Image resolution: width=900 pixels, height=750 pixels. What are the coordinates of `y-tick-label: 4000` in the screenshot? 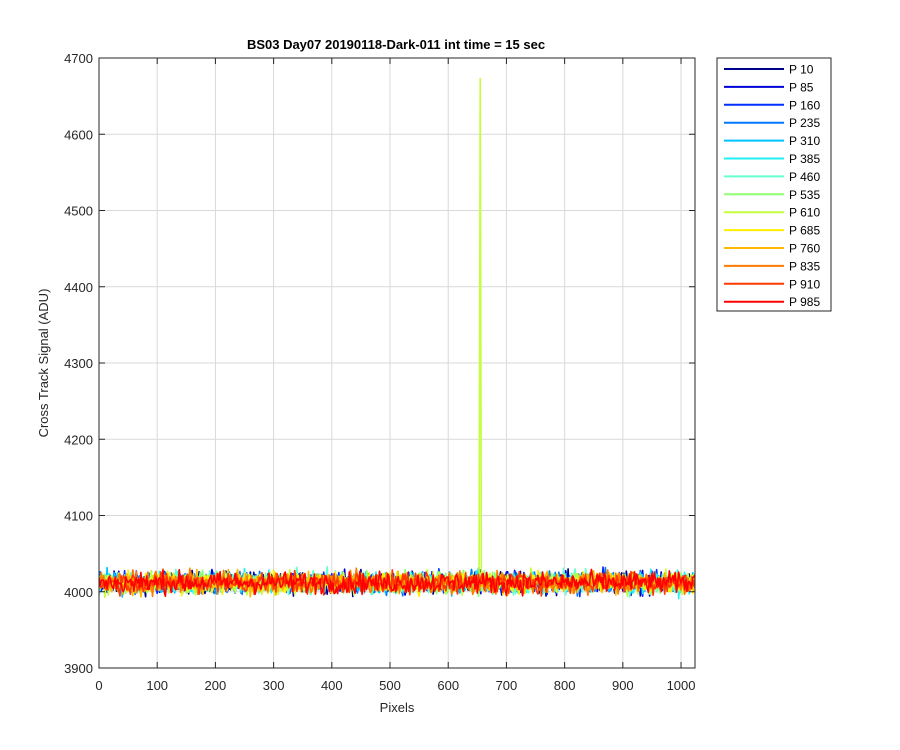 It's located at (78, 592).